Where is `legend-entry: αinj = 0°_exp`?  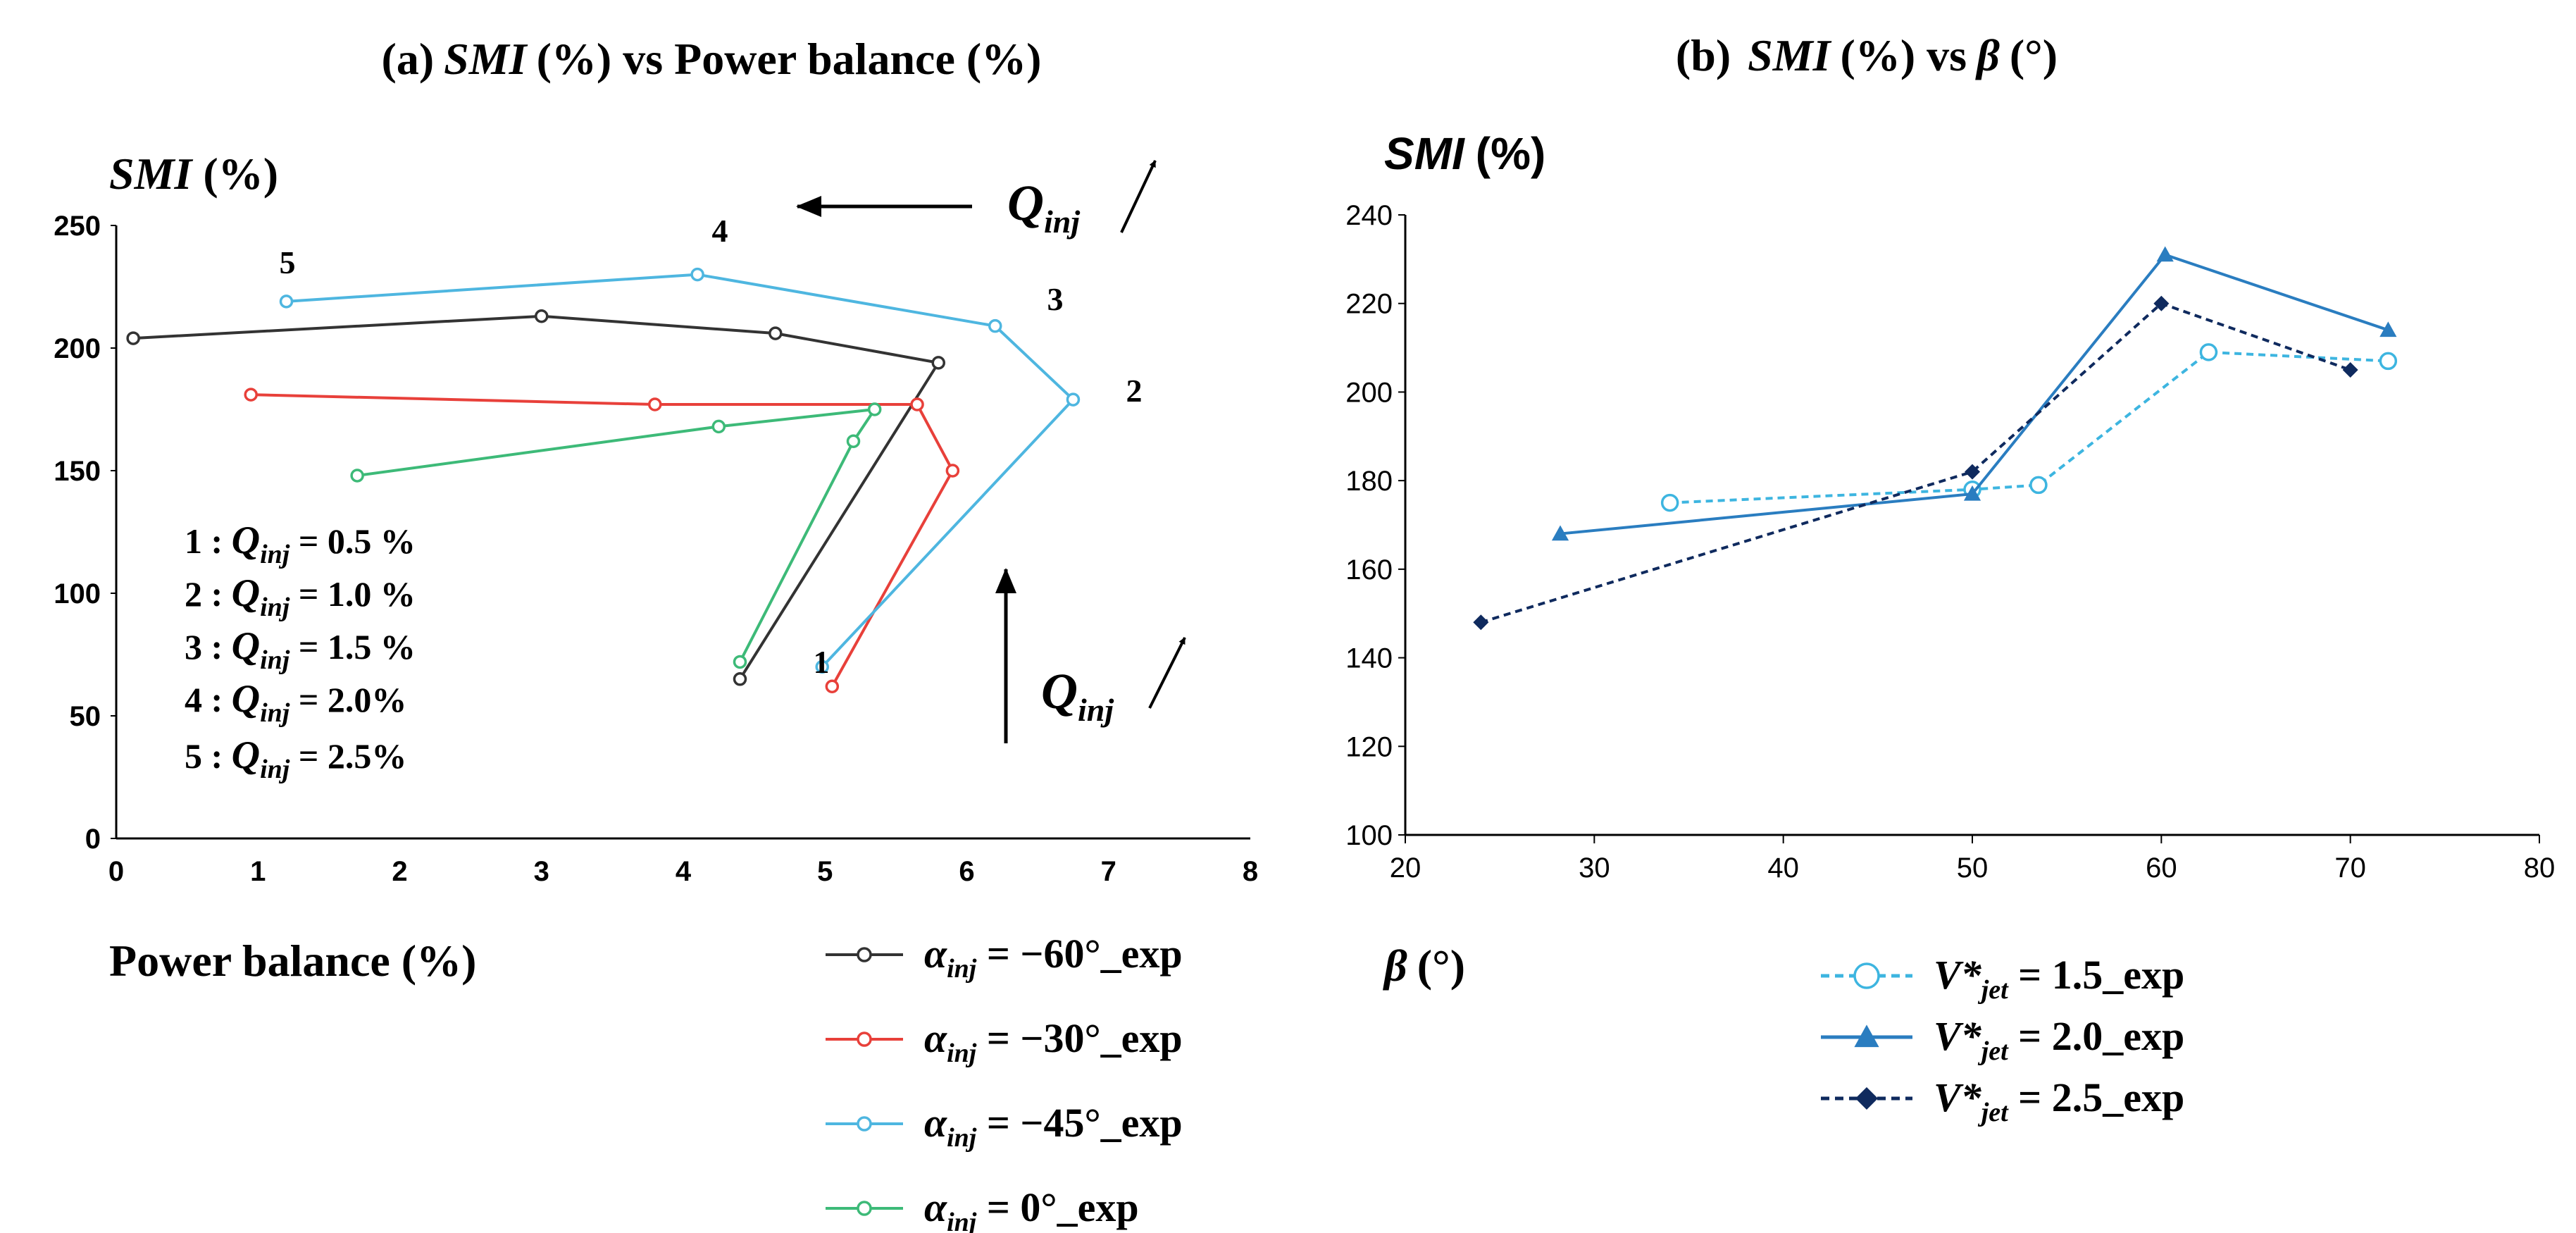 legend-entry: αinj = 0°_exp is located at coordinates (982, 1208).